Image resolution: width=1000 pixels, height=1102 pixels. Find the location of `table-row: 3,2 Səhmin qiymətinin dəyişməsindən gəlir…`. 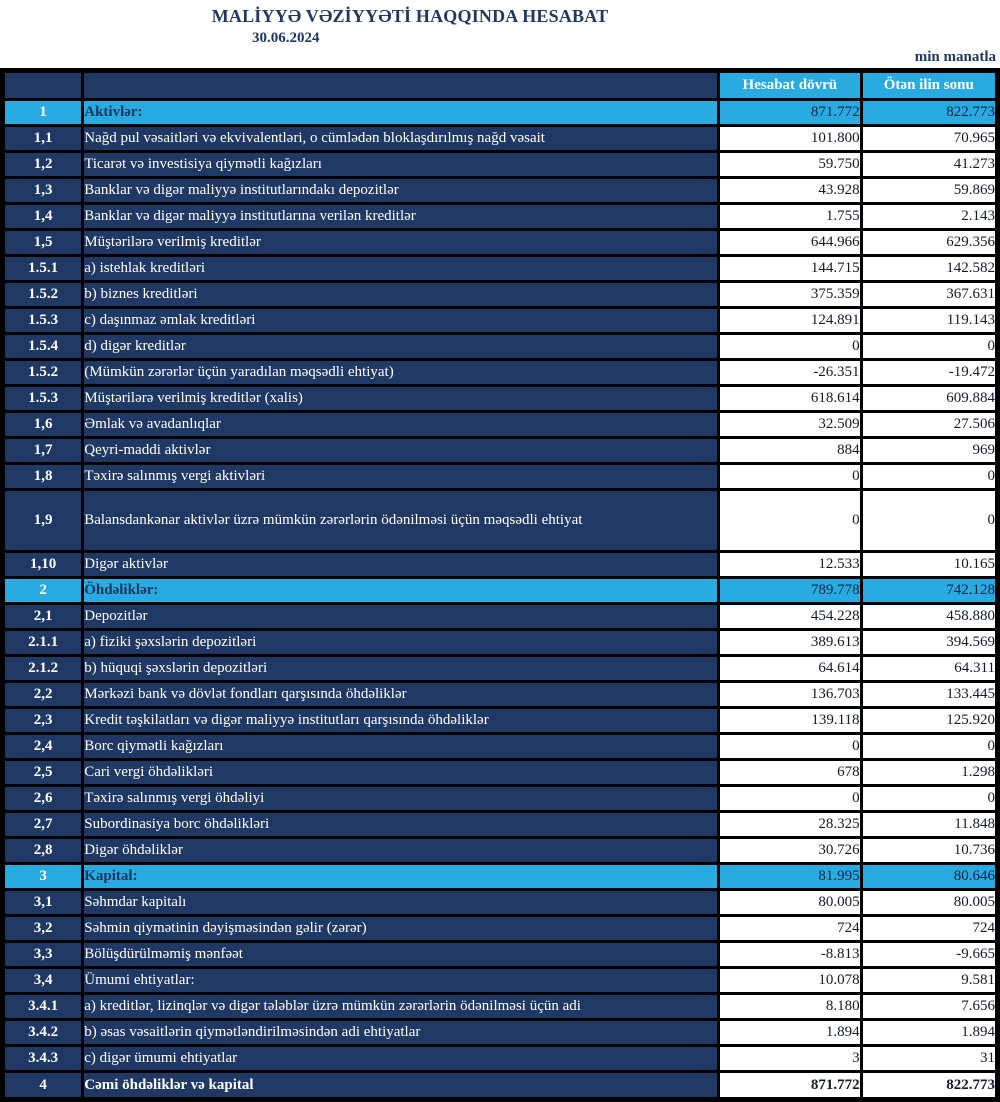

table-row: 3,2 Səhmin qiymətinin dəyişməsindən gəlir… is located at coordinates (500, 928).